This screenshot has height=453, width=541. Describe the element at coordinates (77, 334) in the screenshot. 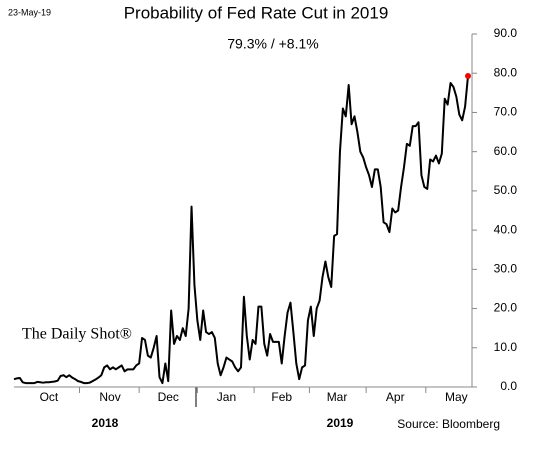

I see `watermark: The Daily Shot®` at that location.